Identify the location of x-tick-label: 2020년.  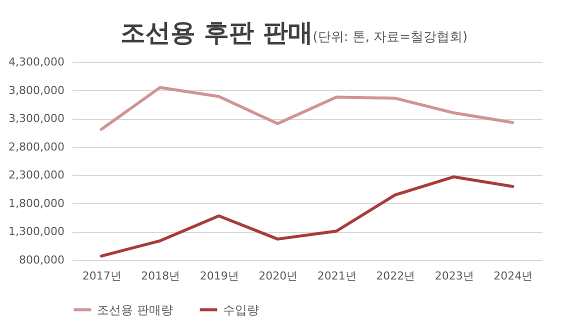
(278, 276).